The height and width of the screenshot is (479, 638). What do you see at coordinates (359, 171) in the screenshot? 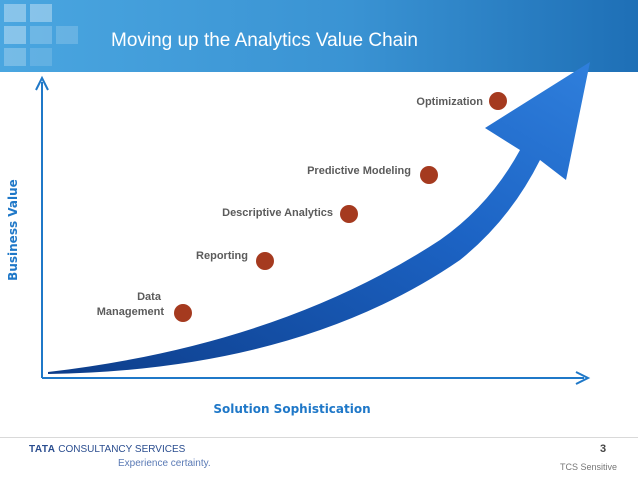
I see `stage-label-predictive-modeling: Predictive Modeling` at bounding box center [359, 171].